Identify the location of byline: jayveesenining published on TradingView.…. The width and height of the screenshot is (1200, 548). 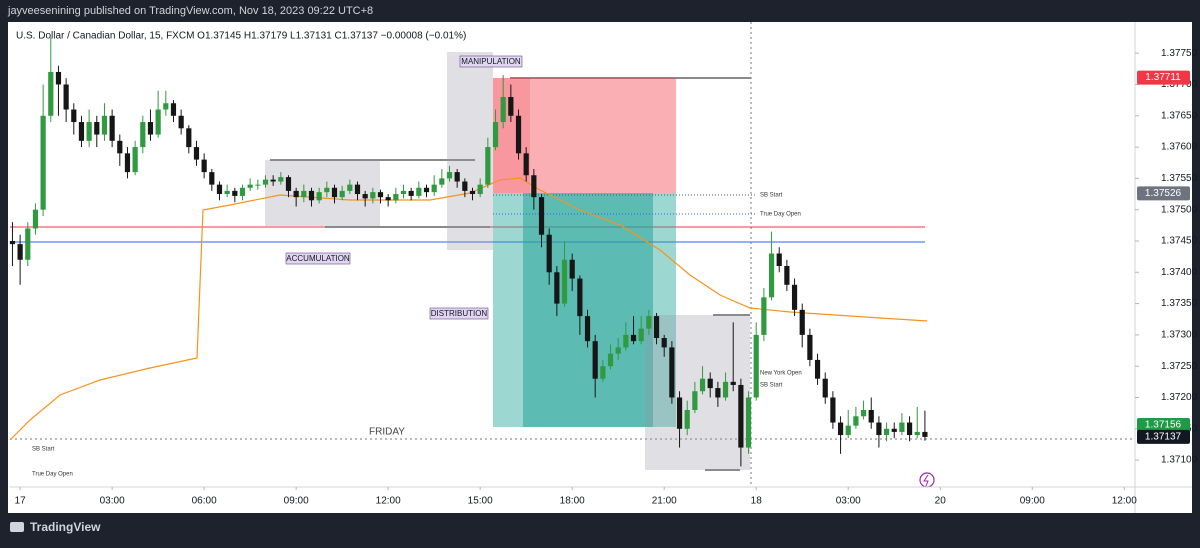
(190, 11).